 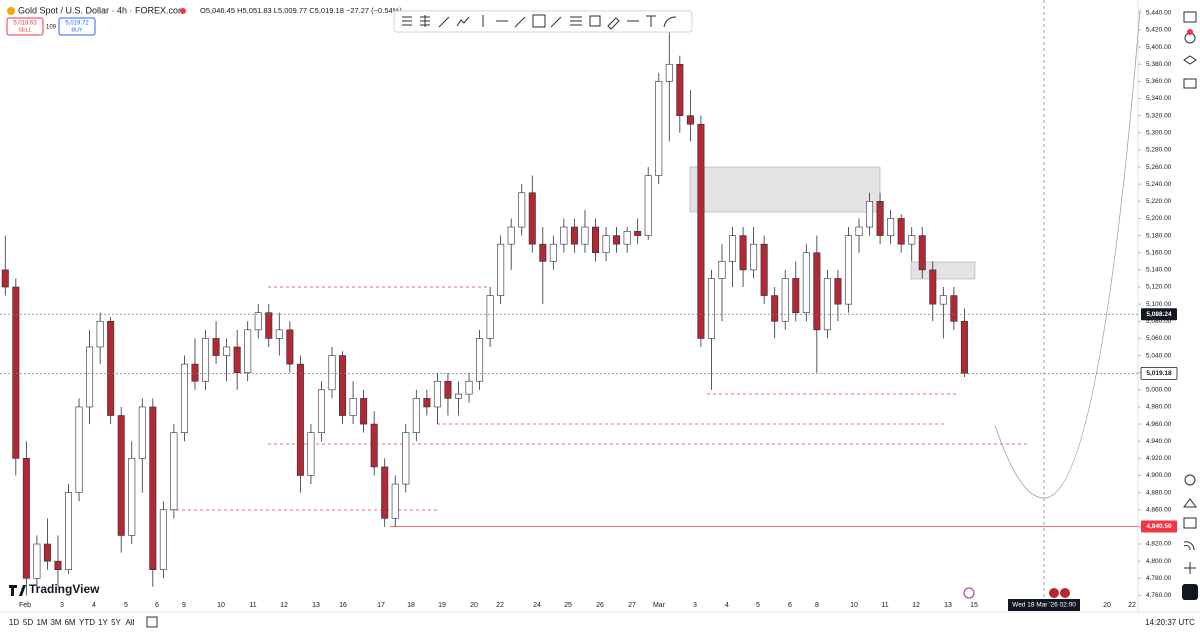 What do you see at coordinates (1159, 184) in the screenshot?
I see `y-tick-label: 5,240.00` at bounding box center [1159, 184].